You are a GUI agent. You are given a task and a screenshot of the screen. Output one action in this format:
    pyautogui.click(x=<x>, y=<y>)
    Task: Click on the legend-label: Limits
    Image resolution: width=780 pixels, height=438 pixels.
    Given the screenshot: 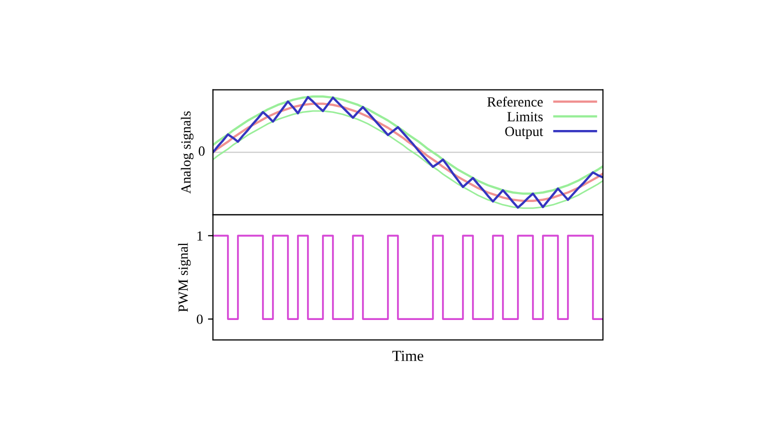 What is the action you would take?
    pyautogui.click(x=525, y=117)
    